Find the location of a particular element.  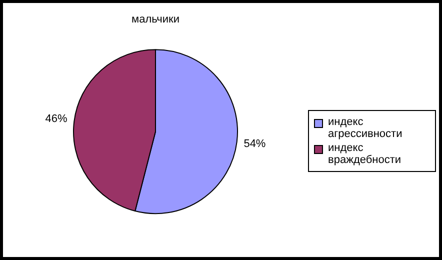

legend-label: индекс враждебности is located at coordinates (365, 154).